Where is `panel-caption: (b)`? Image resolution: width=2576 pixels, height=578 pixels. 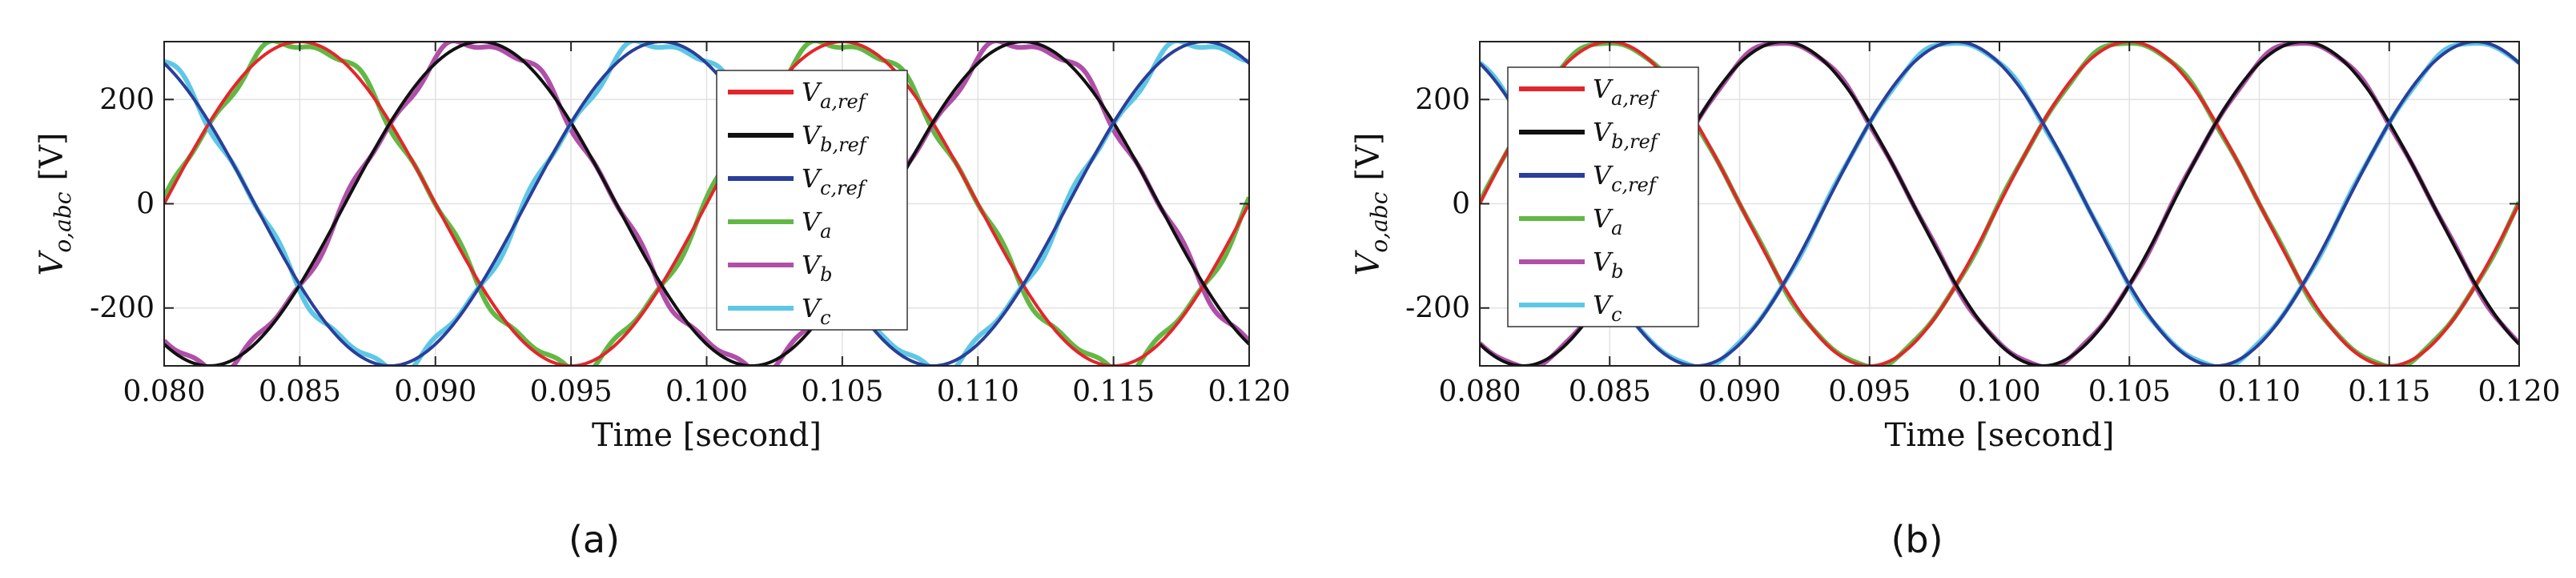
panel-caption: (b) is located at coordinates (1917, 539).